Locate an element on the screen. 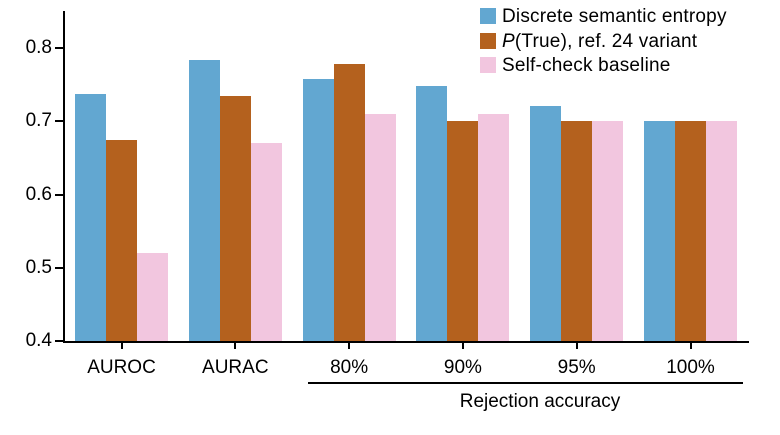 This screenshot has height=435, width=780. legend-italic-prefix: P is located at coordinates (508, 41).